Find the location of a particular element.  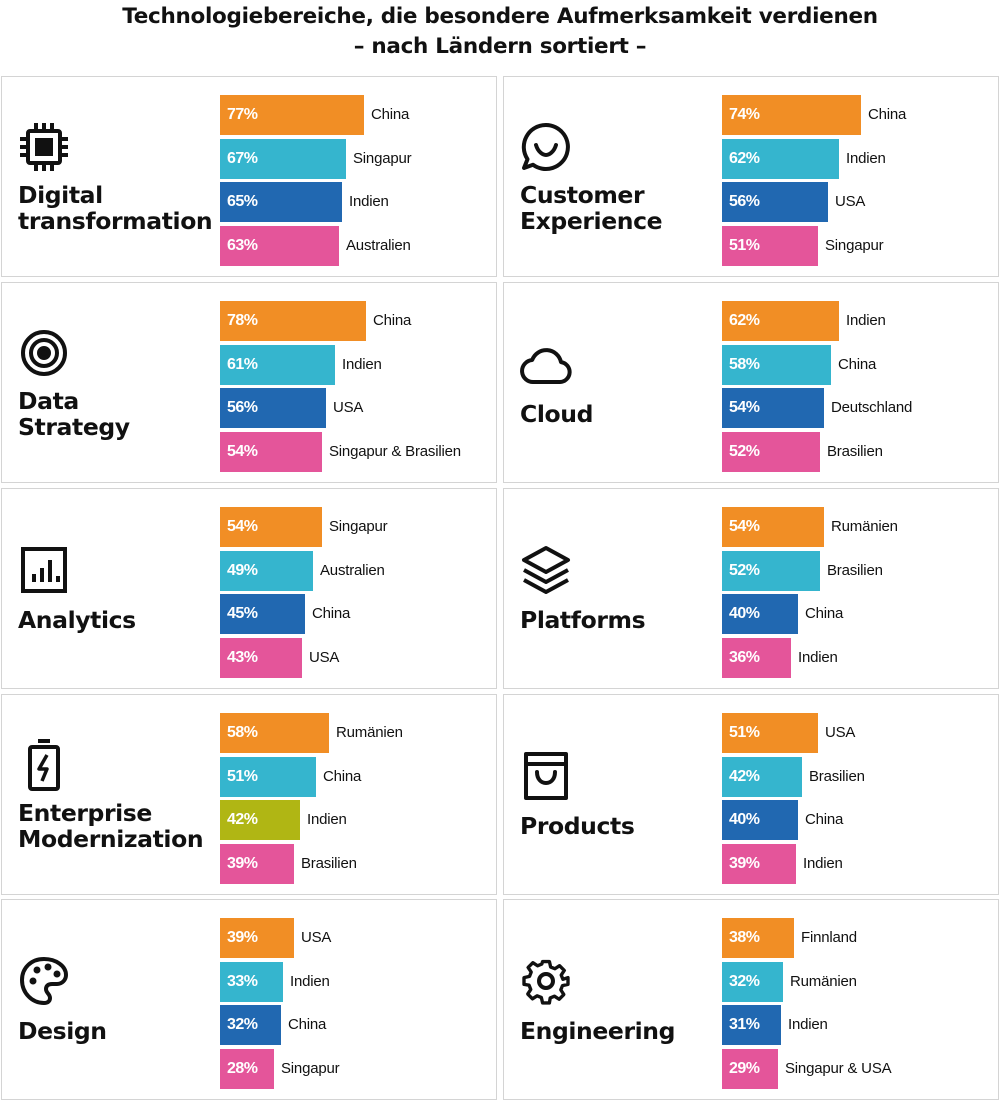

bar-value-label: 61% is located at coordinates (242, 364).